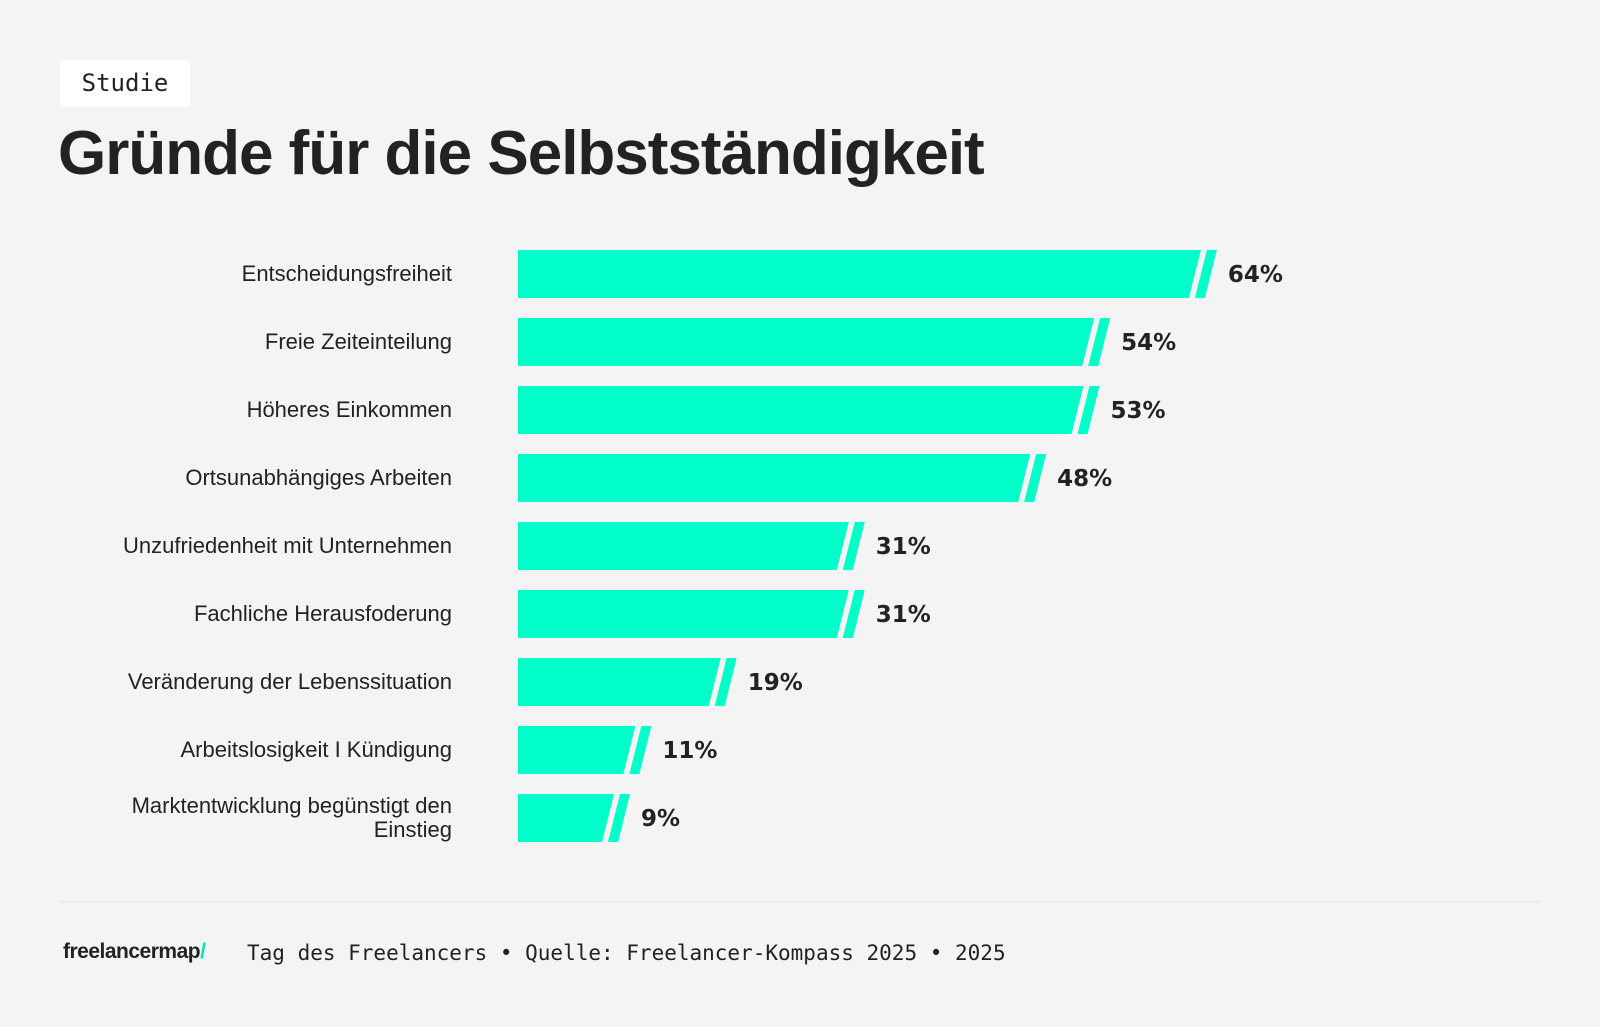 The image size is (1600, 1027). I want to click on category-label: Höheres Einkommen, so click(349, 409).